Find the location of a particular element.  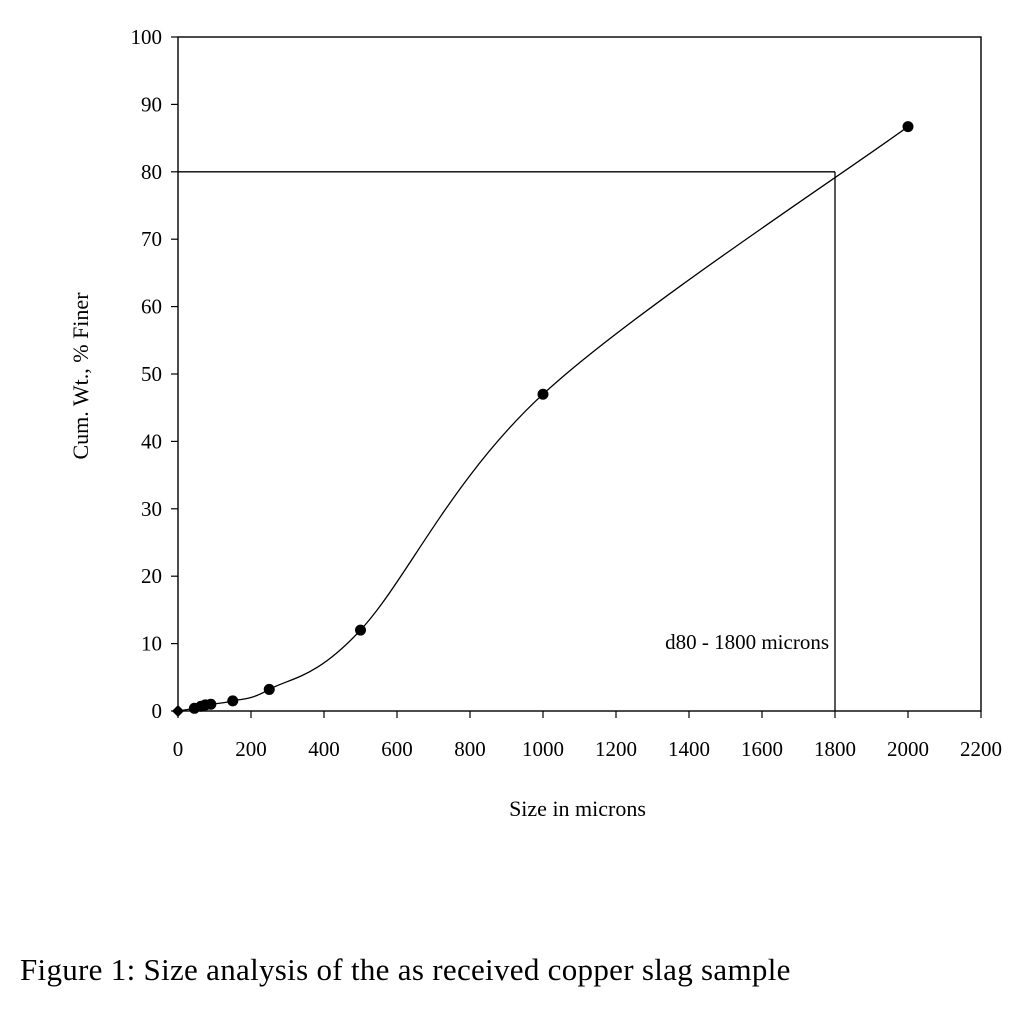

x-axis-label: Size in microns is located at coordinates (577, 808).